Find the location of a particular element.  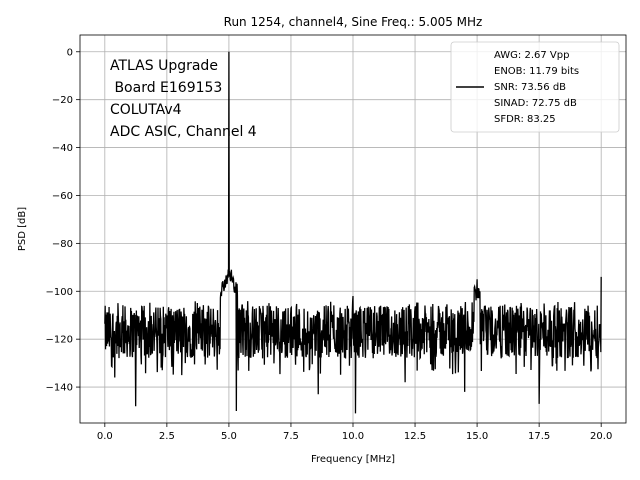

x-tick-label: 0.0 is located at coordinates (105, 436).